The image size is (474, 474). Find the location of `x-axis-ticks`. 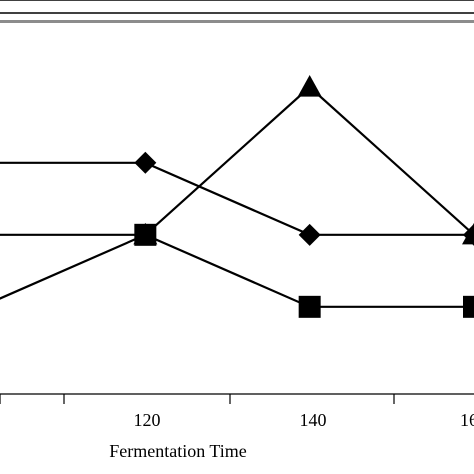

x-axis-ticks is located at coordinates (197, 399).